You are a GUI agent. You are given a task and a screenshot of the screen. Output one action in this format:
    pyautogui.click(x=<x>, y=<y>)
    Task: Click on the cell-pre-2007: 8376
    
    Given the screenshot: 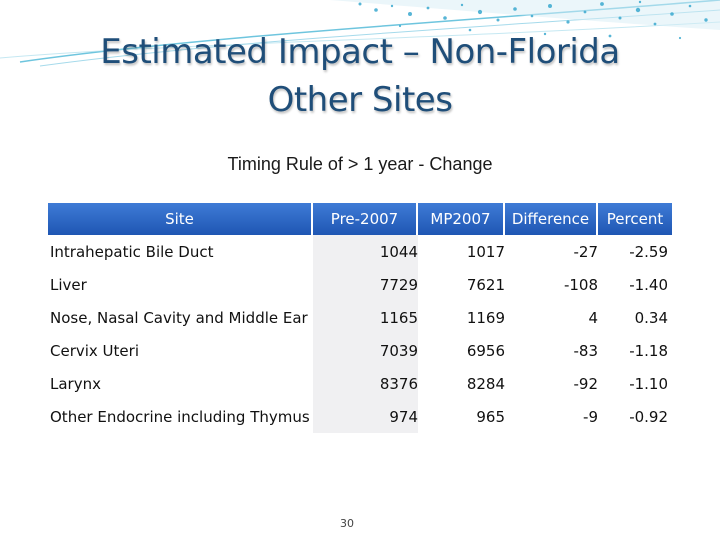 What is the action you would take?
    pyautogui.click(x=365, y=383)
    